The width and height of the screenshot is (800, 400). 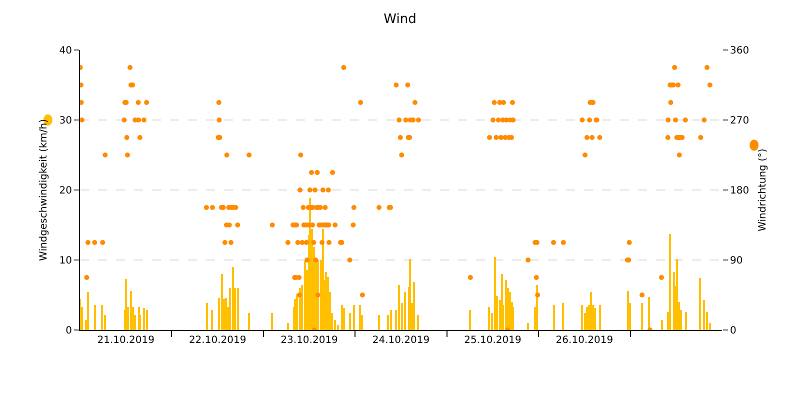 I want to click on x-tick-label: 21.10.2019, so click(x=125, y=340).